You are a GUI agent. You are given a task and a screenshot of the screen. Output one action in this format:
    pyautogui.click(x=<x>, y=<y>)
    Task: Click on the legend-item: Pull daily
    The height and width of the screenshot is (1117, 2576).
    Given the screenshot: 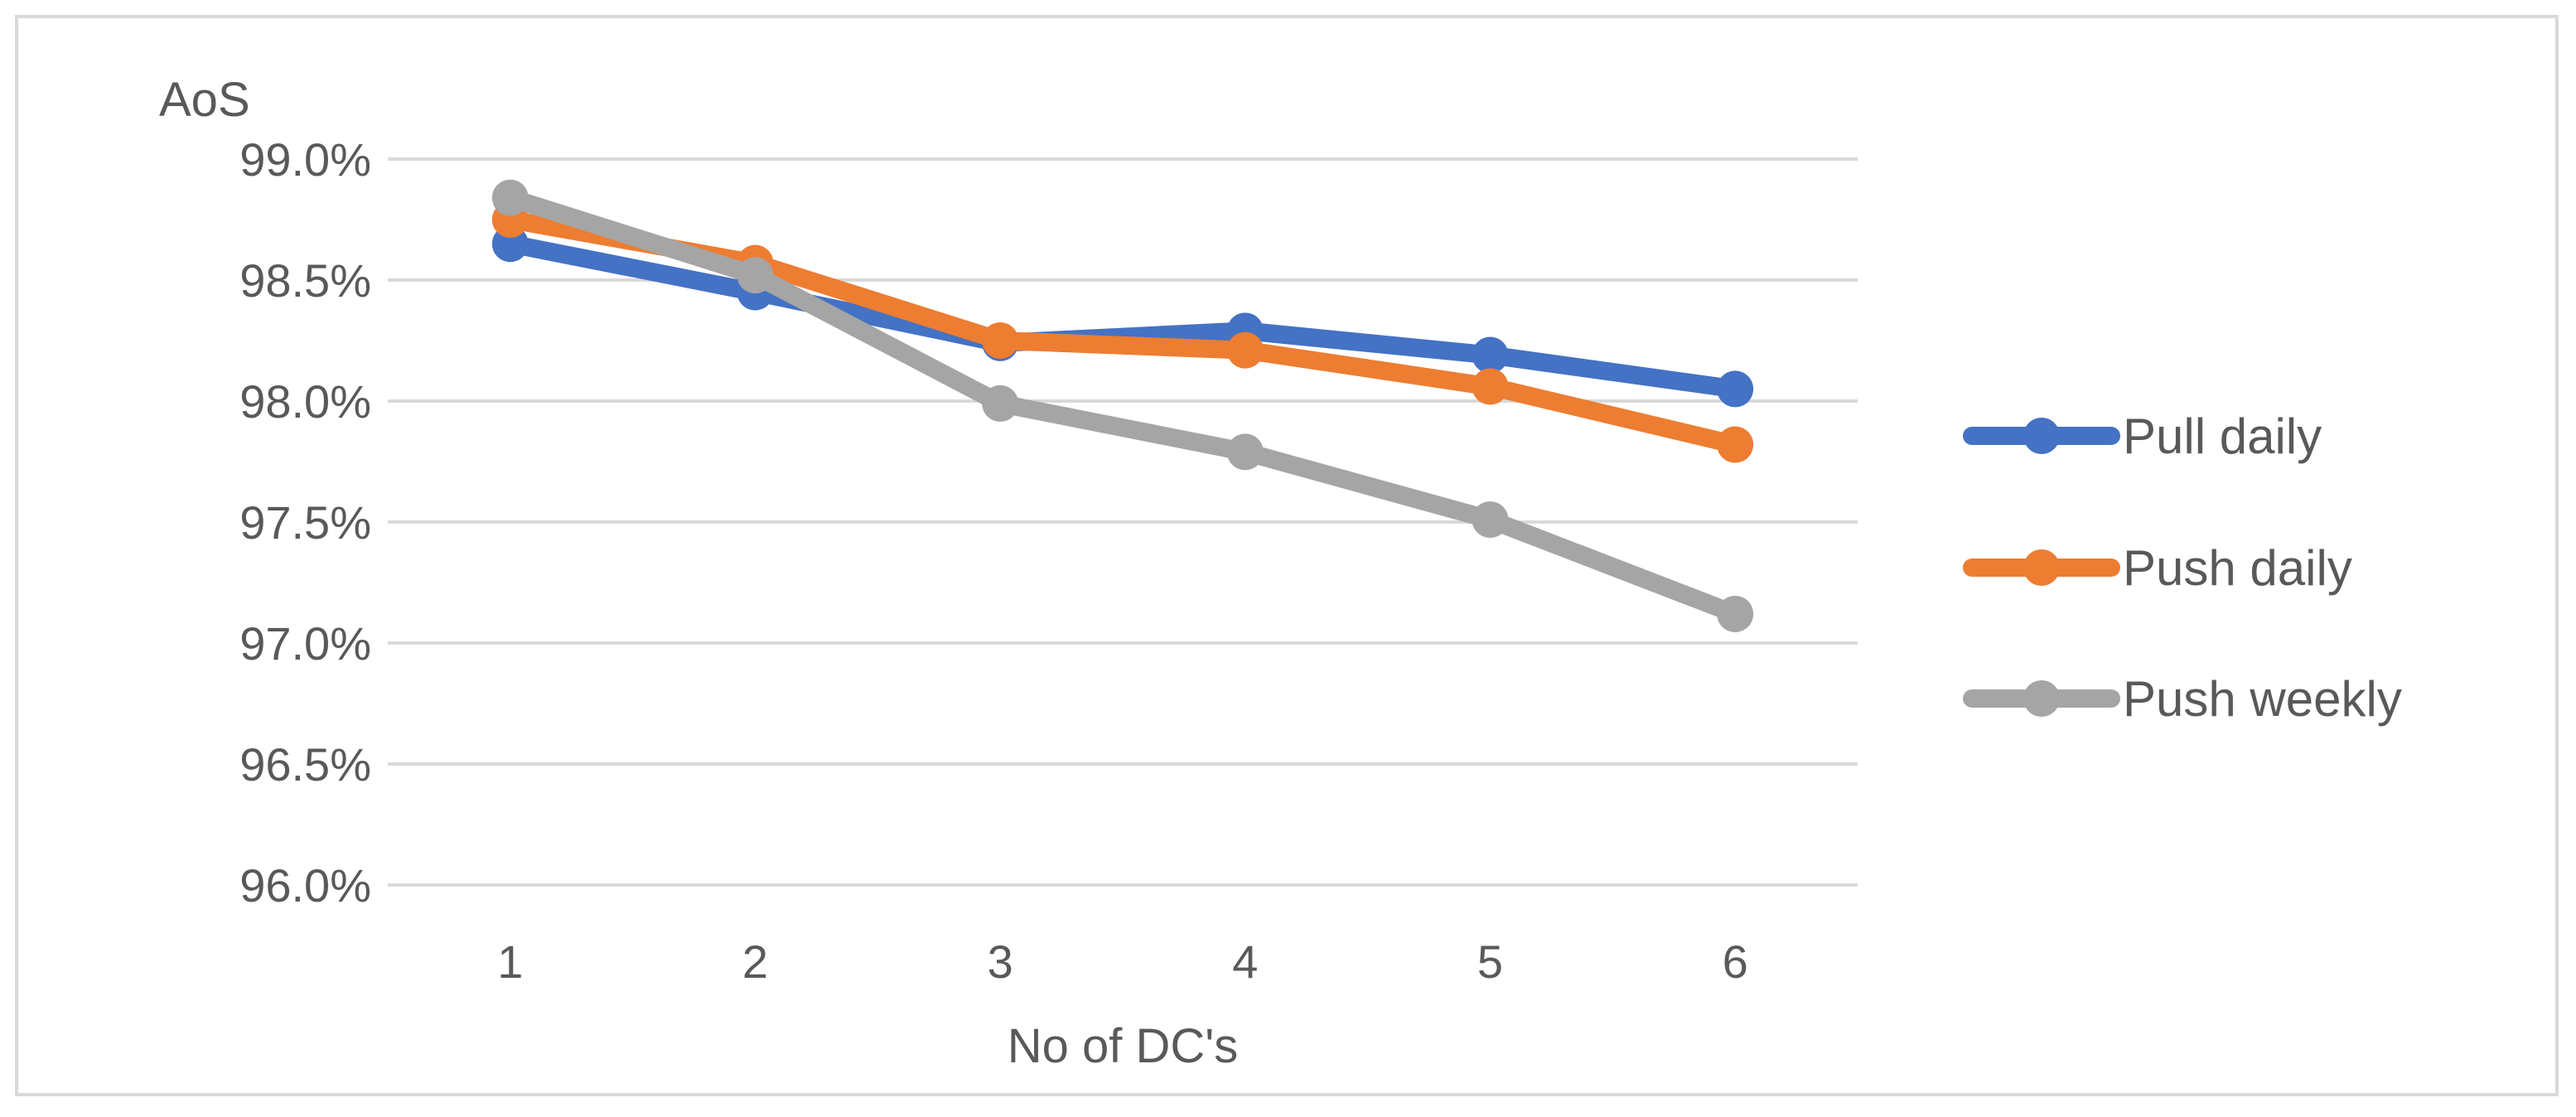 What is the action you would take?
    pyautogui.click(x=2142, y=436)
    